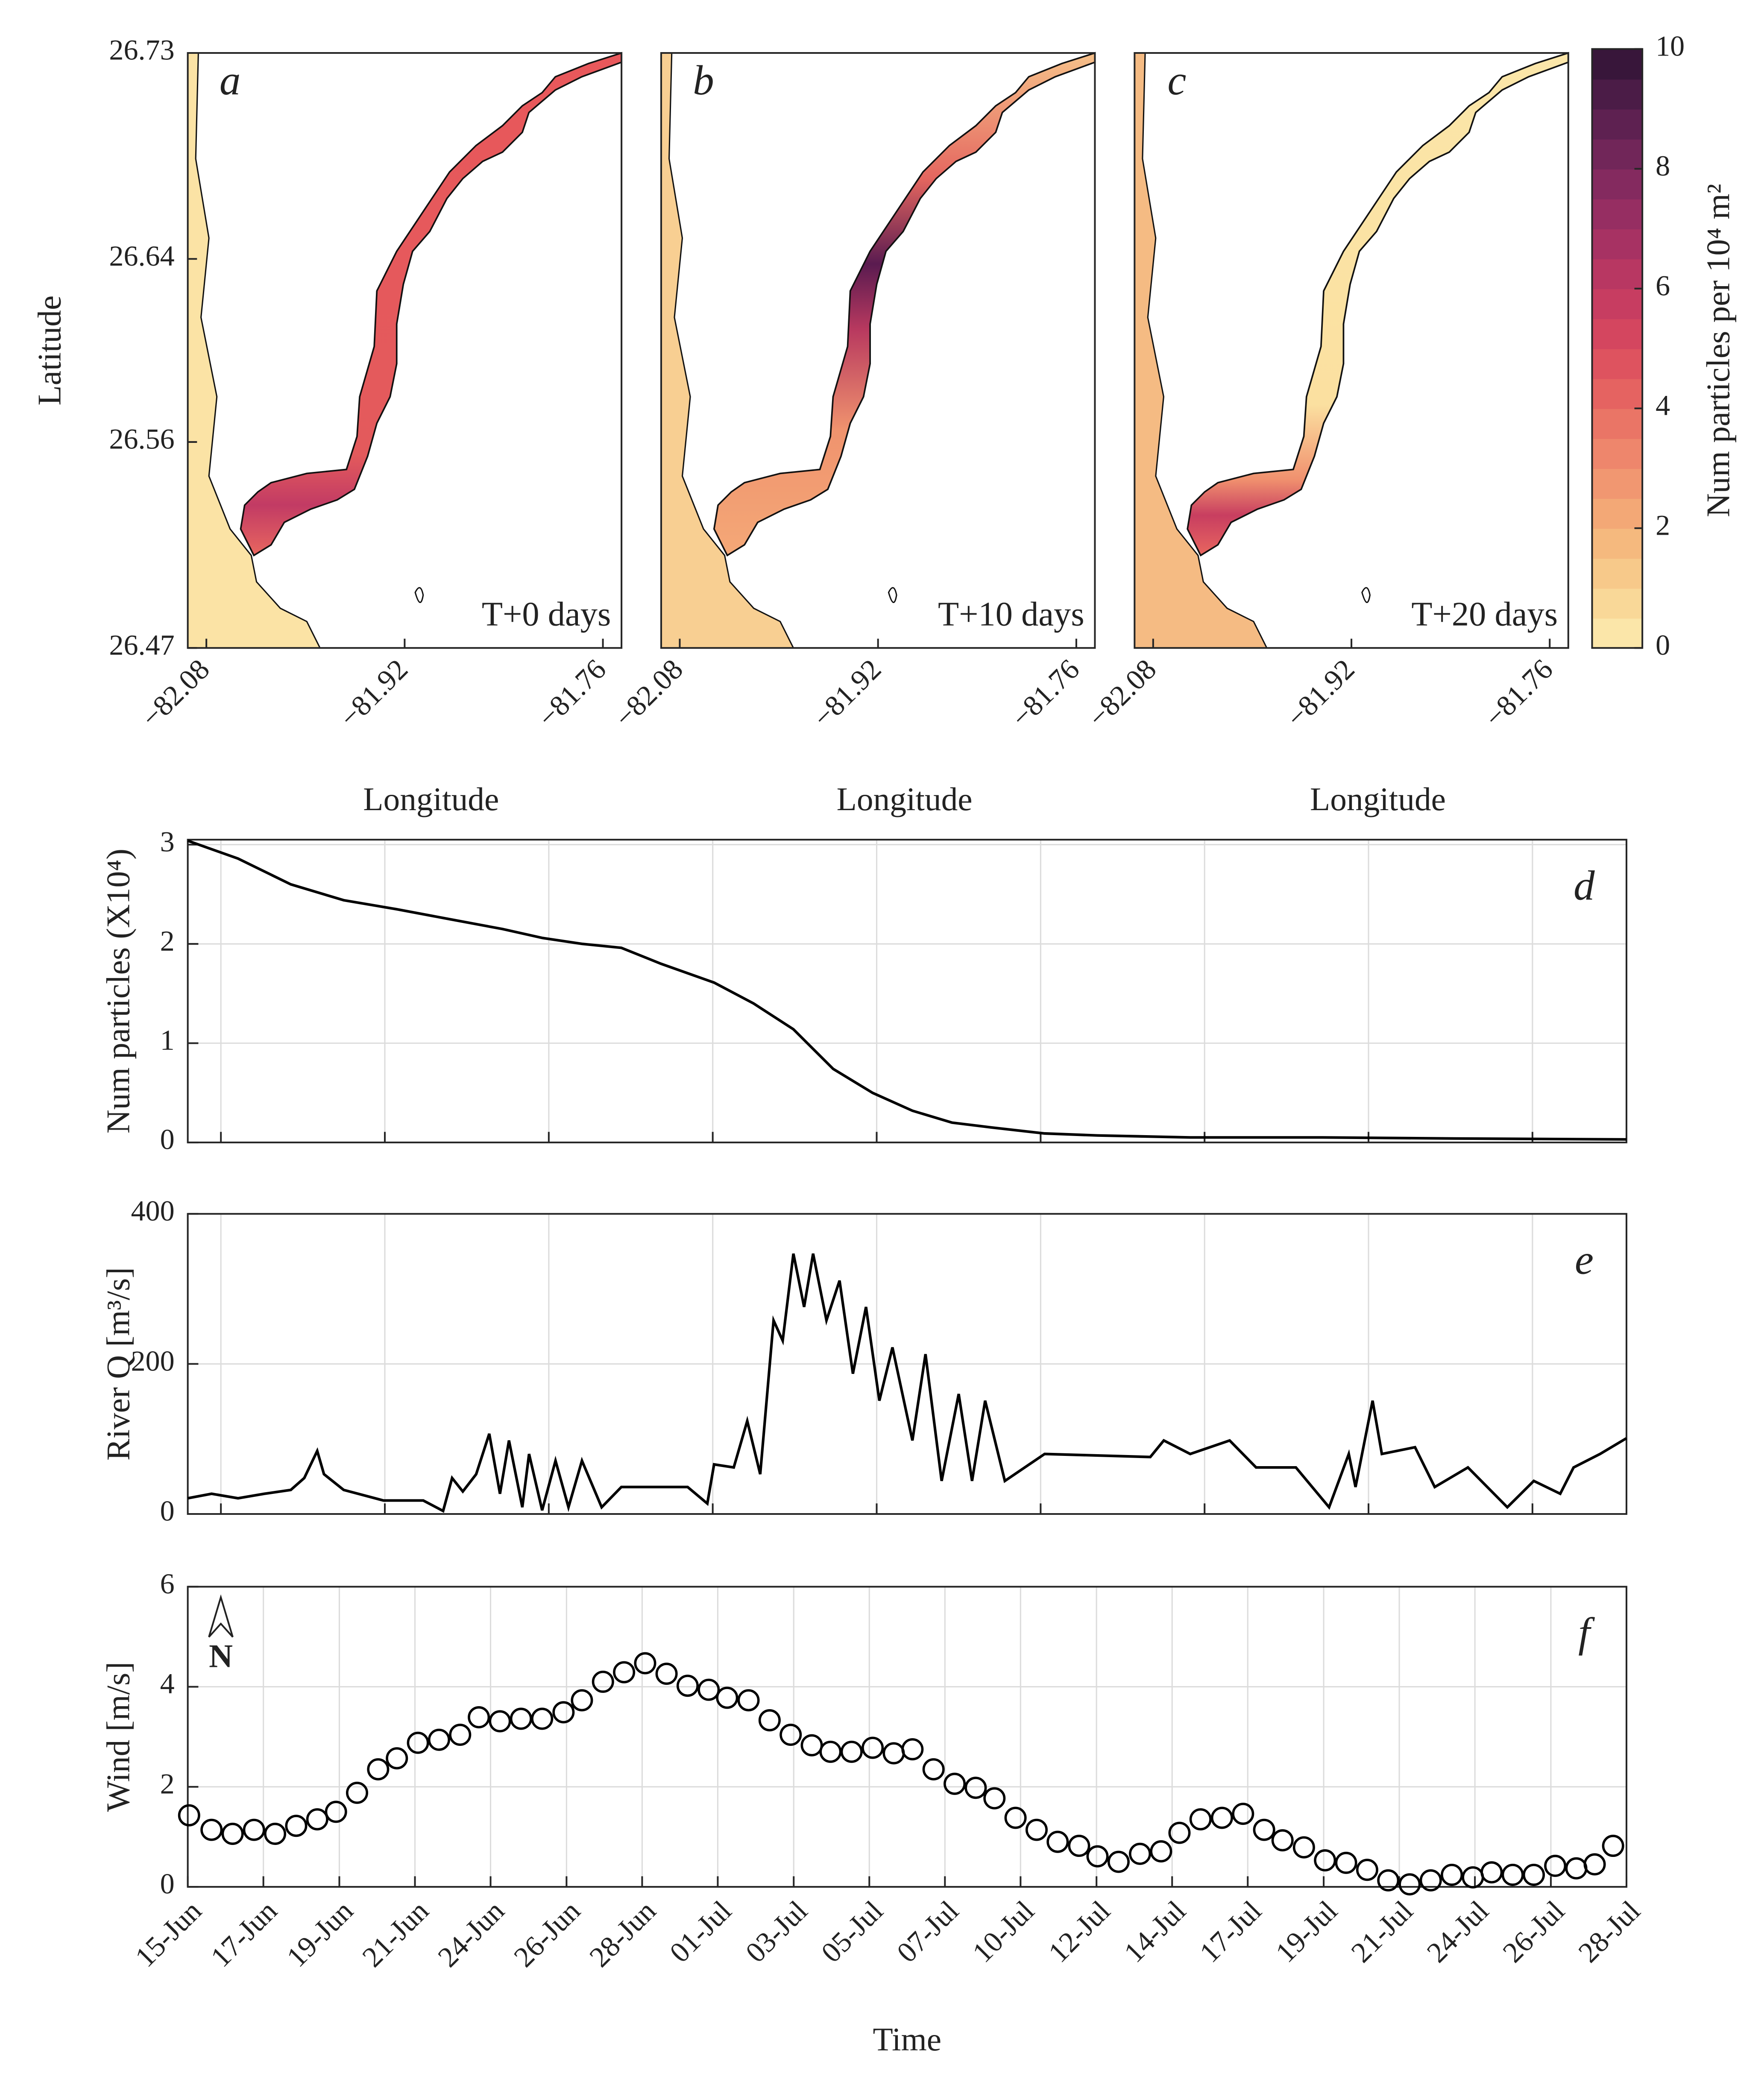 This screenshot has height=2076, width=1764. What do you see at coordinates (1306, 1931) in the screenshot?
I see `x-tick-label: 19-Jul` at bounding box center [1306, 1931].